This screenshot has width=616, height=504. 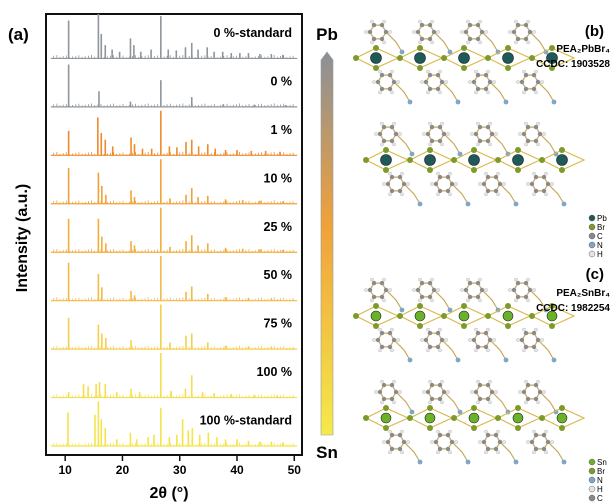 What do you see at coordinates (246, 421) in the screenshot?
I see `series-label: 100 %-standard` at bounding box center [246, 421].